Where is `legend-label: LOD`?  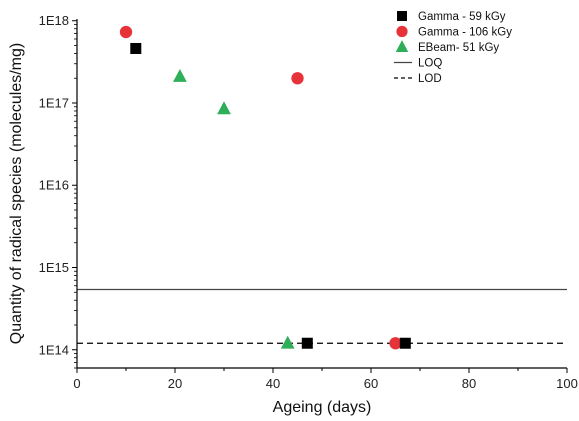 legend-label: LOD is located at coordinates (430, 79).